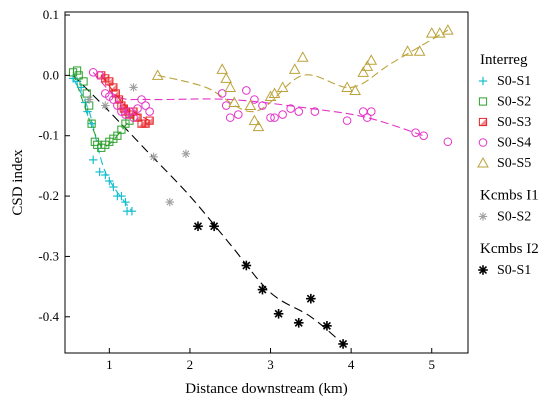 The image size is (550, 417). Describe the element at coordinates (509, 196) in the screenshot. I see `legend-group-title: Kcmbs I1` at that location.